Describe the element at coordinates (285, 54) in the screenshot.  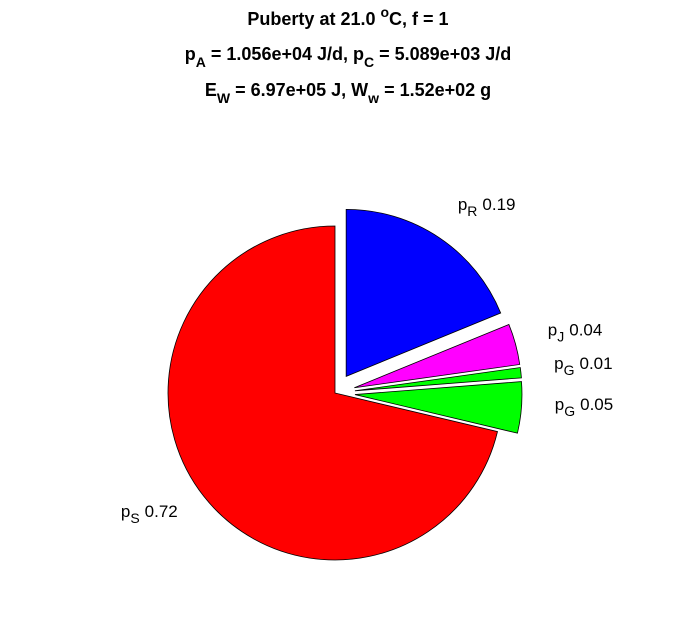
I see `title-part: = 1.056e+04 J/d, p` at that location.